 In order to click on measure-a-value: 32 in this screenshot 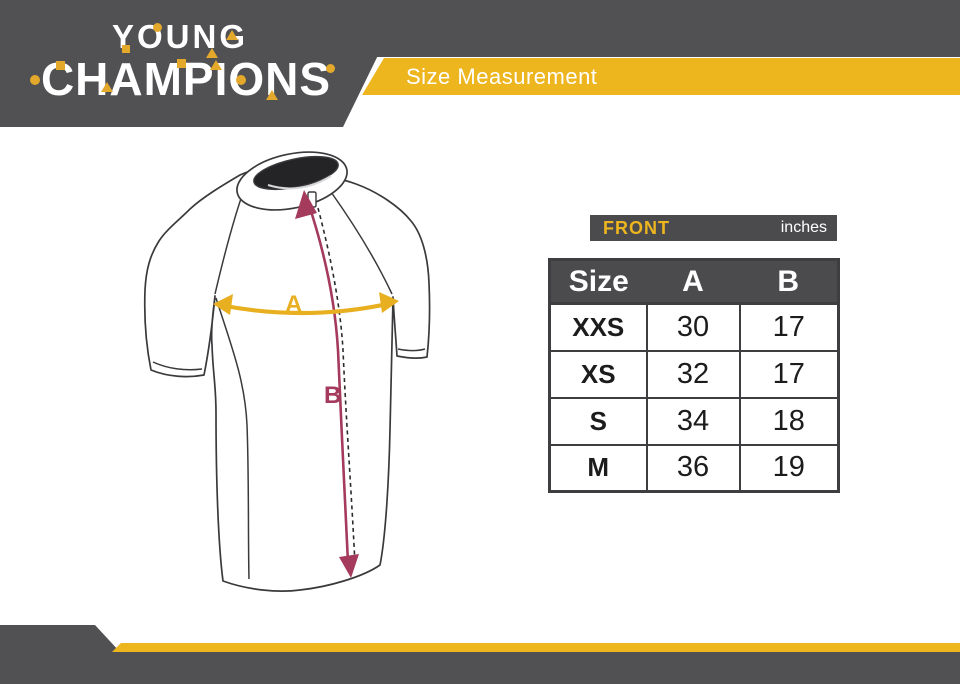, I will do `click(693, 374)`.